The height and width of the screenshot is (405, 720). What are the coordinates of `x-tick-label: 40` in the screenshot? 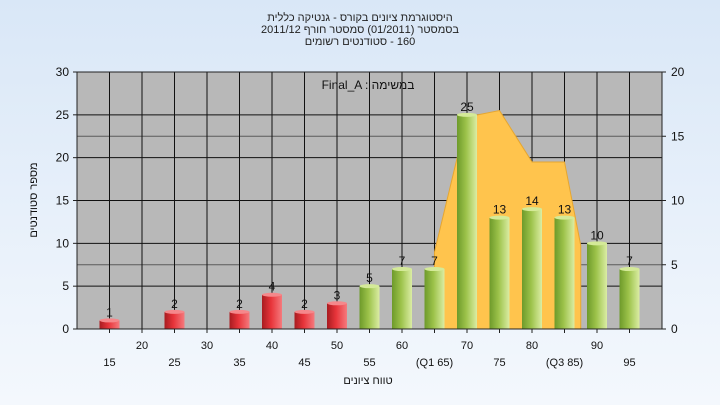 It's located at (272, 346).